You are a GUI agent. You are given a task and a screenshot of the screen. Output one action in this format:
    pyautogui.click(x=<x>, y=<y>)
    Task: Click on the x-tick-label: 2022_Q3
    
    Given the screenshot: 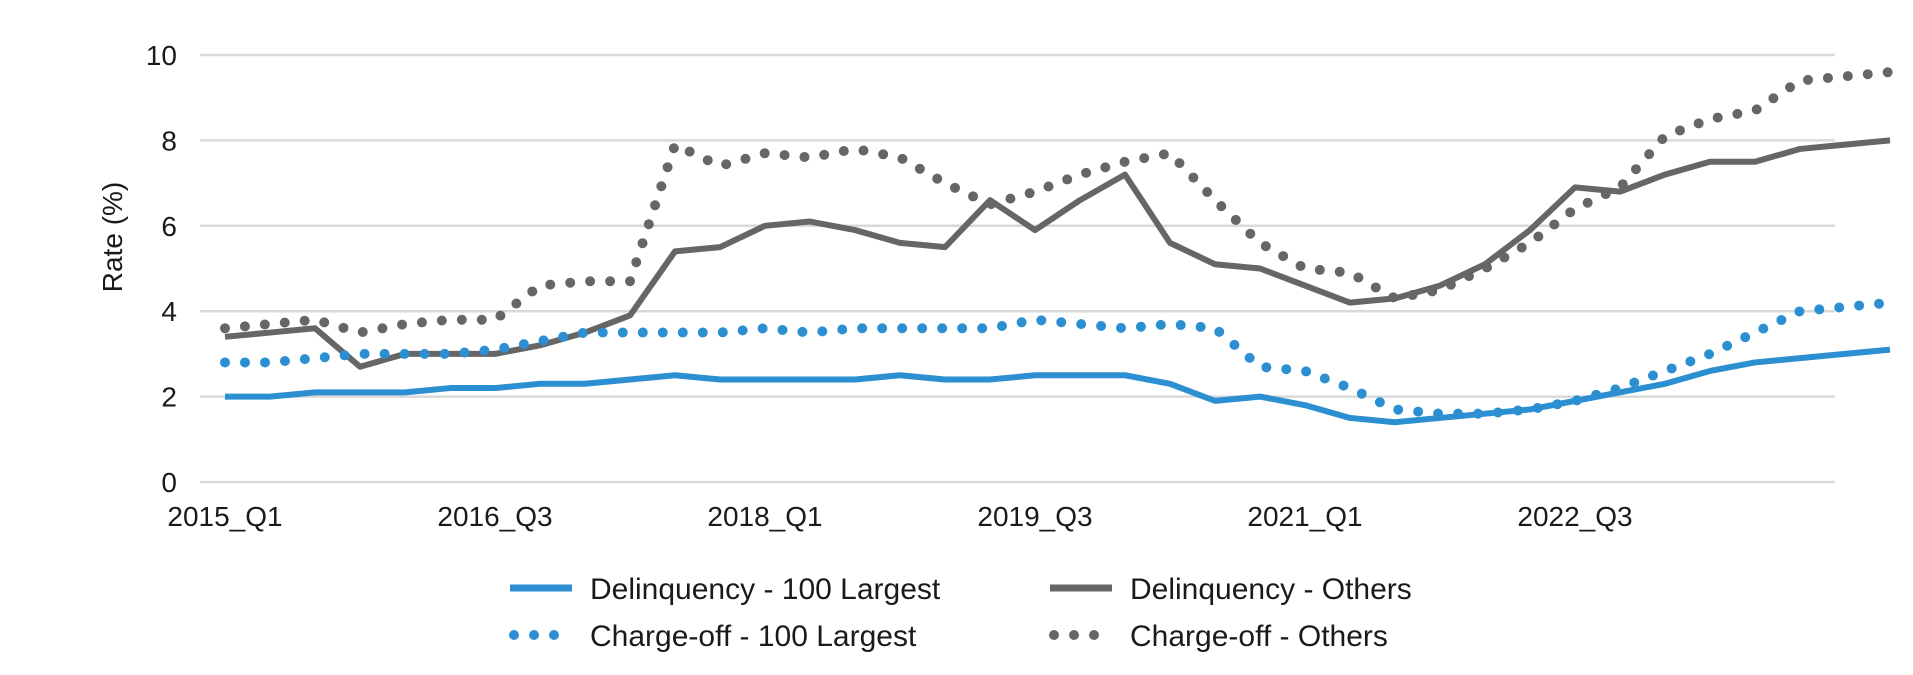 What is the action you would take?
    pyautogui.click(x=1574, y=516)
    